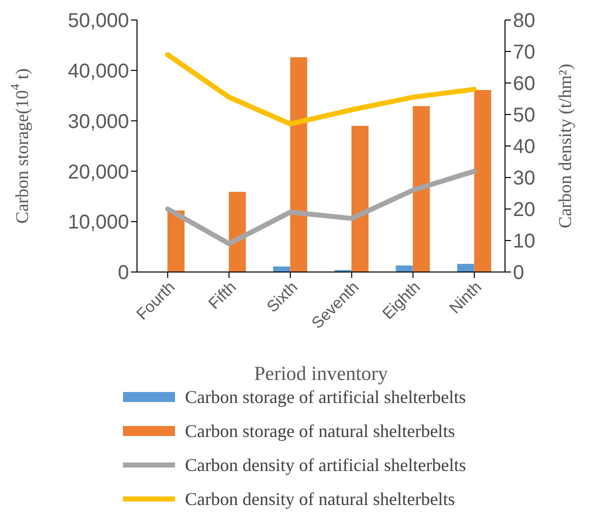  Describe the element at coordinates (524, 210) in the screenshot. I see `y2-tick-label: 20` at that location.